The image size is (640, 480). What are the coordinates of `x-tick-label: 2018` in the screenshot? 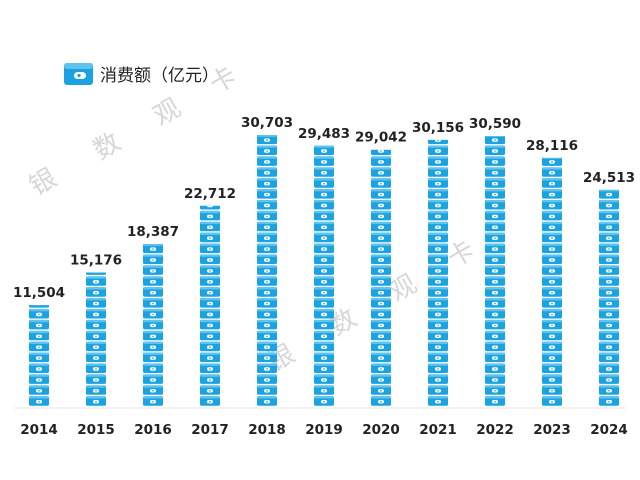 It's located at (267, 430).